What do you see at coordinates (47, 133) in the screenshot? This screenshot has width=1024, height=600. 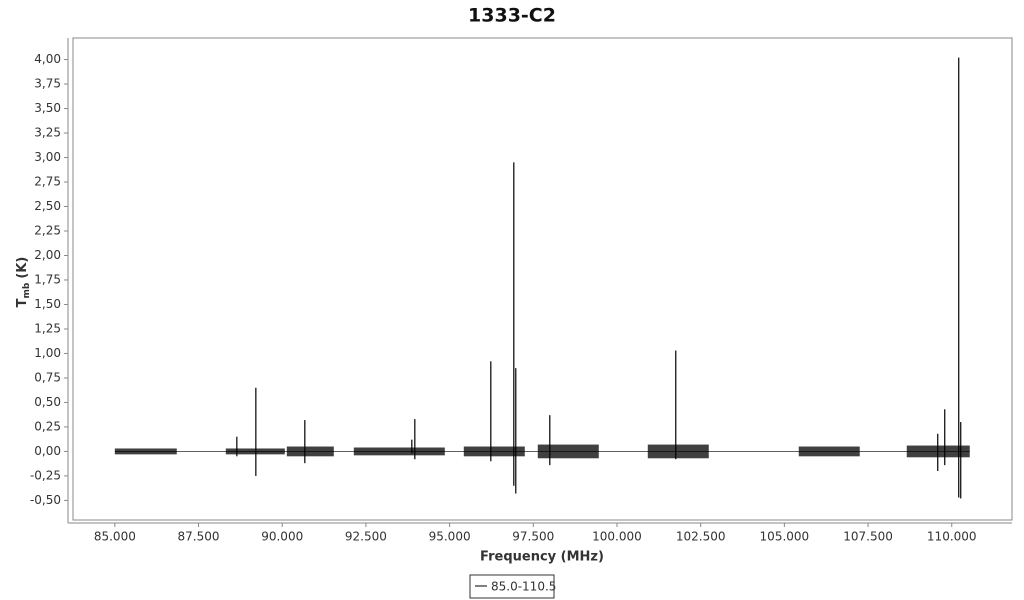 I see `y-tick-label: 3,25` at bounding box center [47, 133].